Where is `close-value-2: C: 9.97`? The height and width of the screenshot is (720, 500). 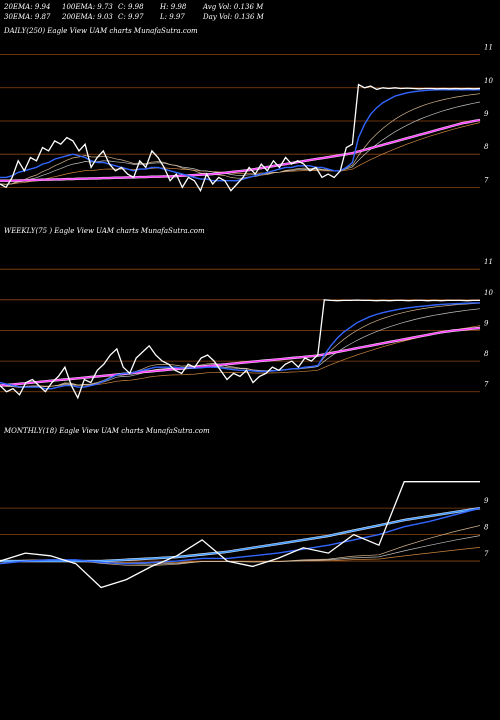
close-value-2: C: 9.97 is located at coordinates (131, 17).